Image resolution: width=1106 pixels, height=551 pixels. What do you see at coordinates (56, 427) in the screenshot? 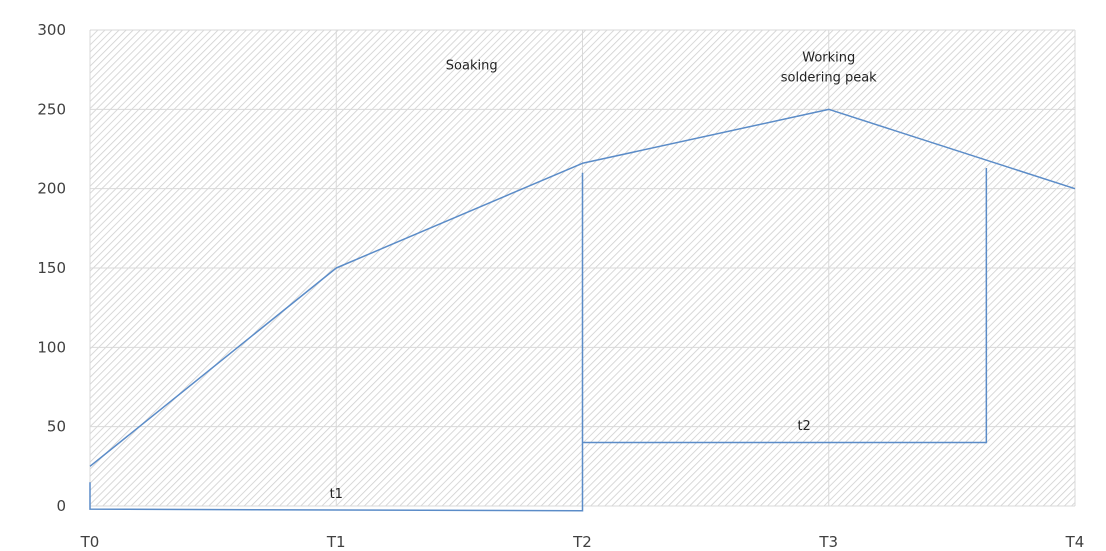
I see `y-tick-label-50: 50` at bounding box center [56, 427].